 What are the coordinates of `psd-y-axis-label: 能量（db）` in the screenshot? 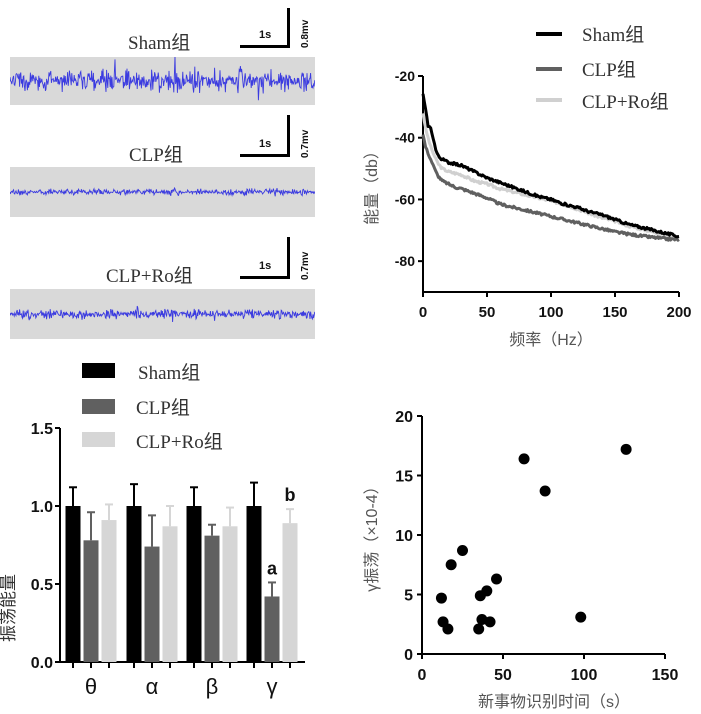 It's located at (372, 184).